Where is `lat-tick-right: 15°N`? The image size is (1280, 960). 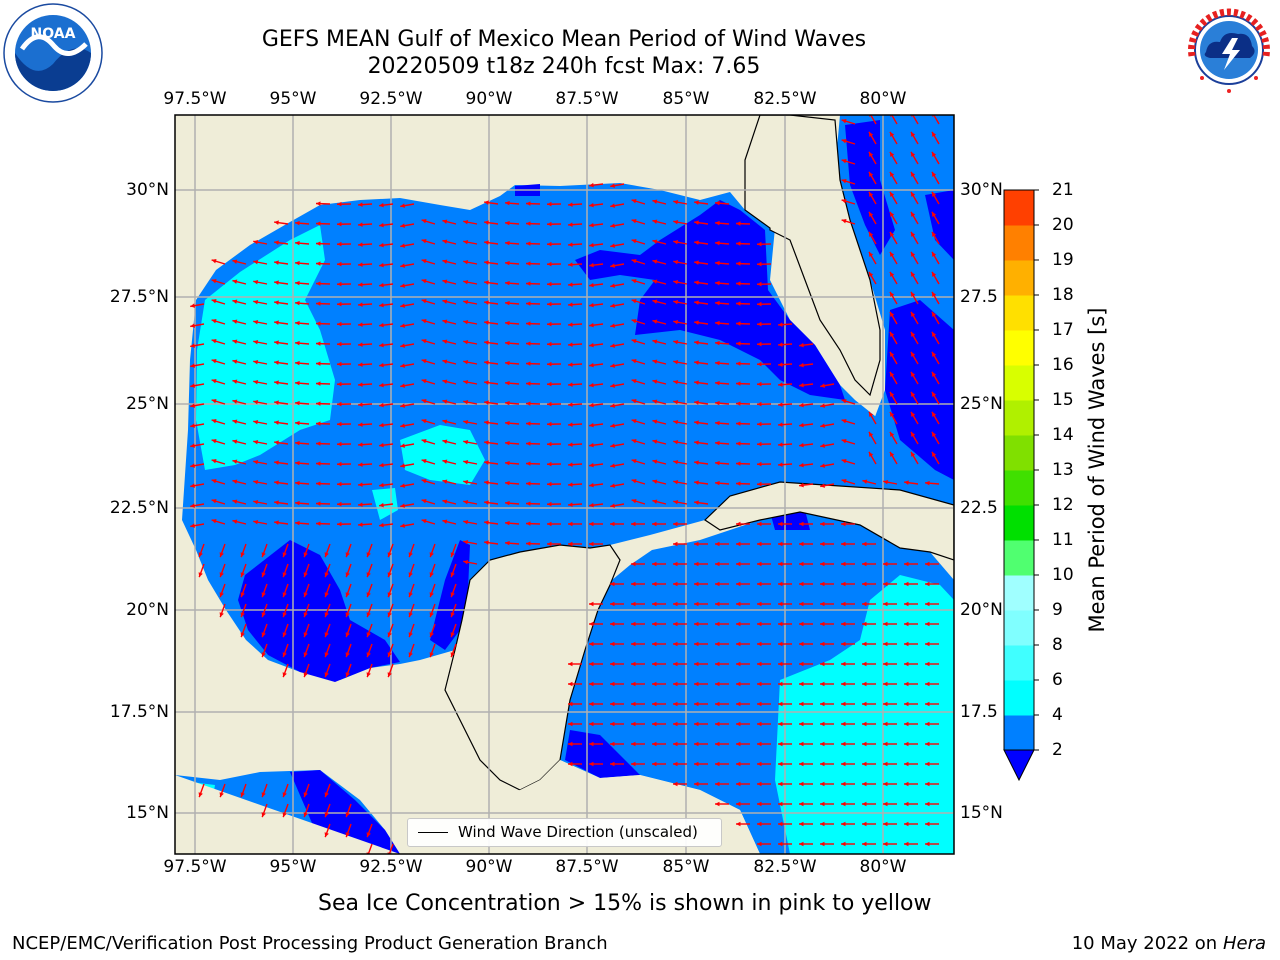
lat-tick-right: 15°N is located at coordinates (981, 813).